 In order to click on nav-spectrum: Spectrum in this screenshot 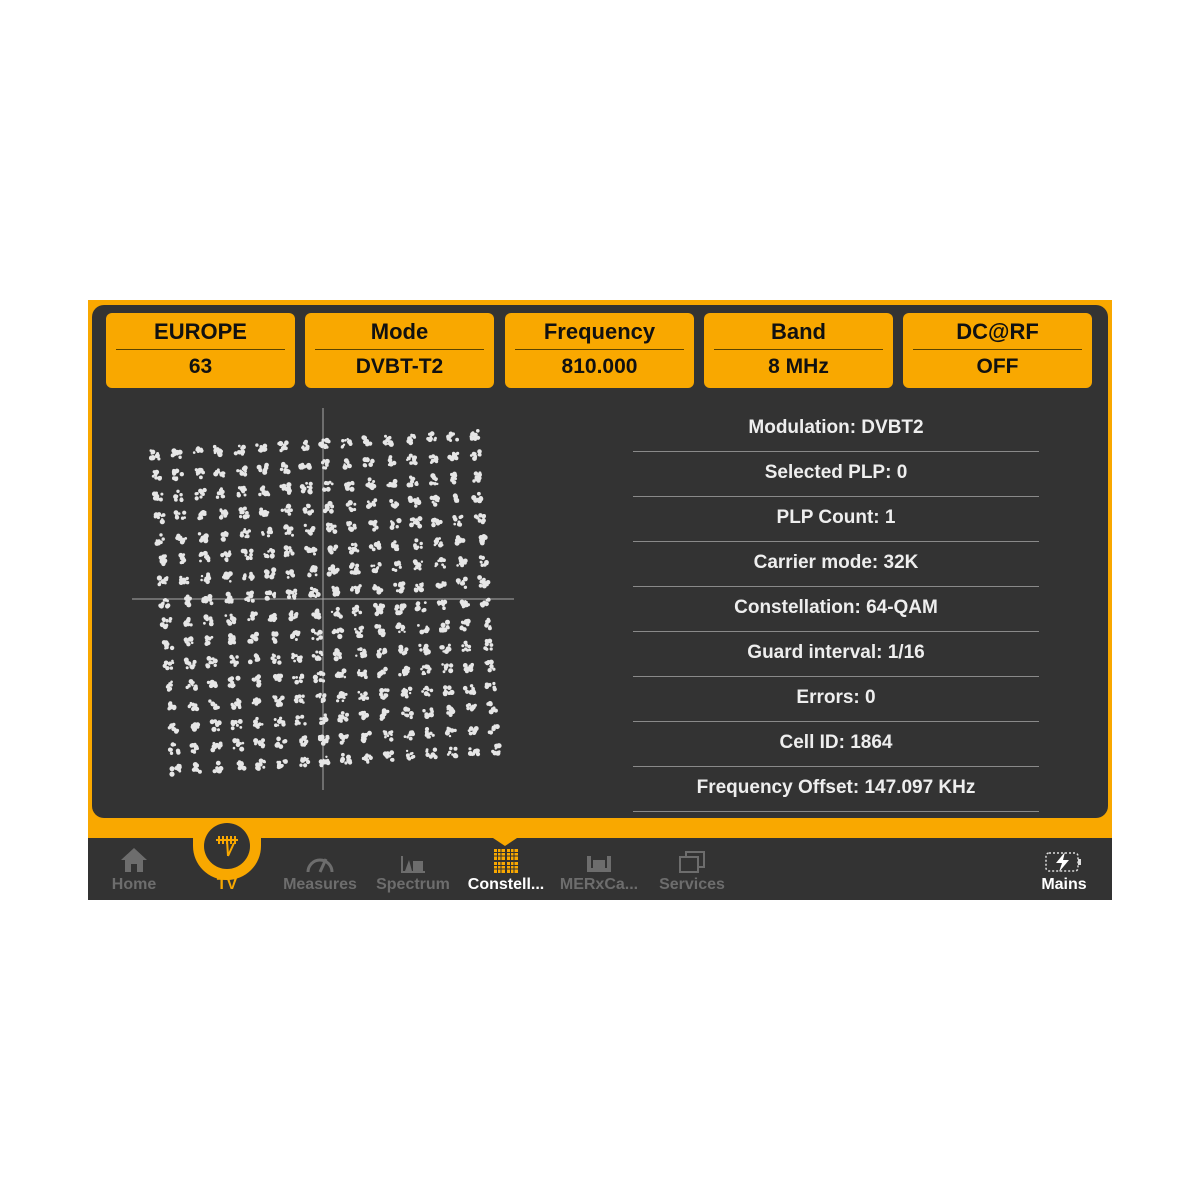, I will do `click(413, 869)`.